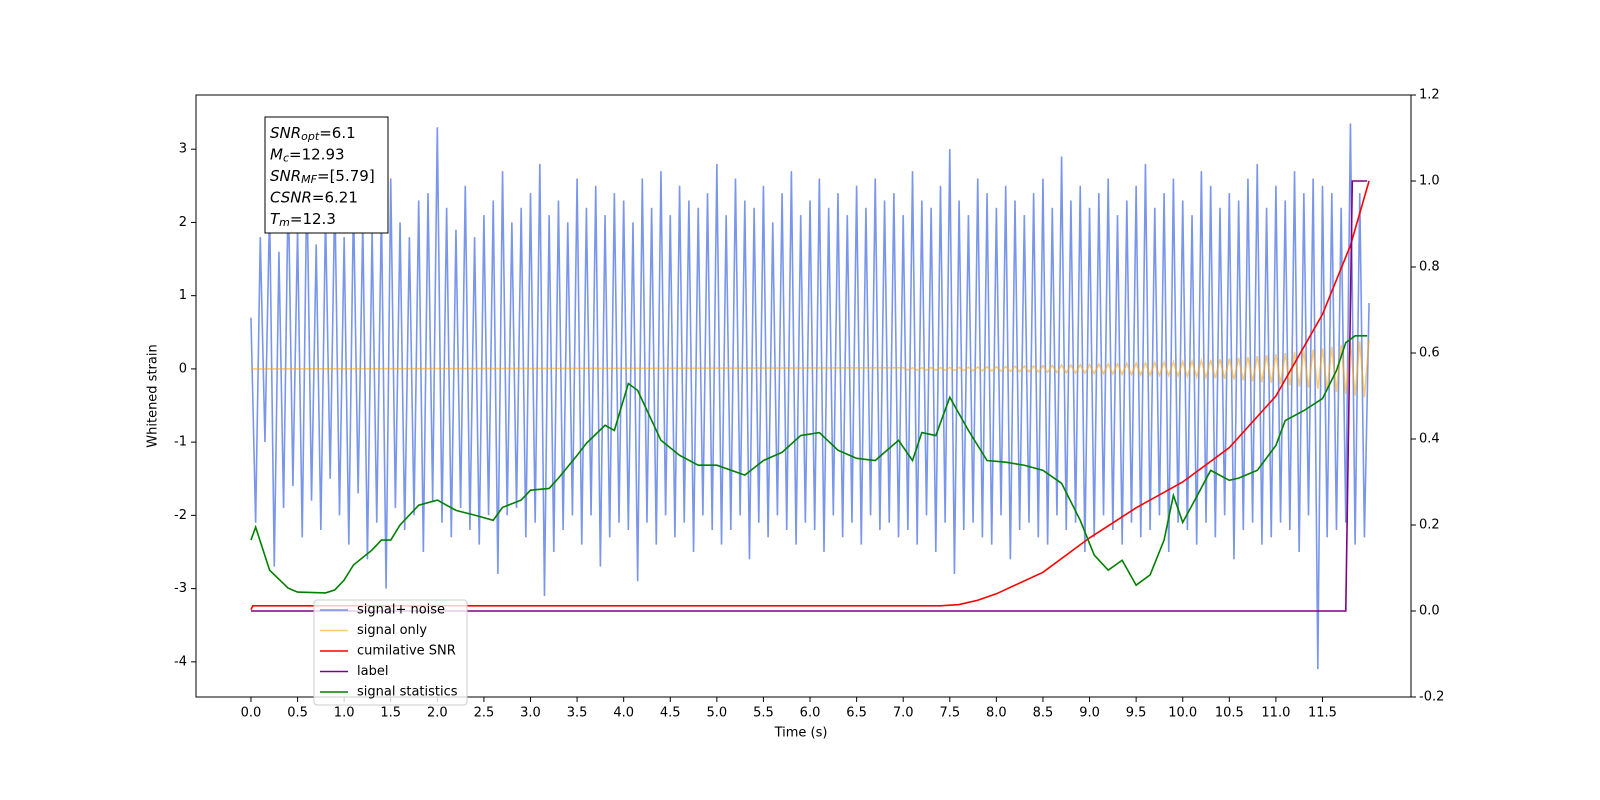 This screenshot has width=1600, height=800. I want to click on y-tick-label: -3, so click(180, 588).